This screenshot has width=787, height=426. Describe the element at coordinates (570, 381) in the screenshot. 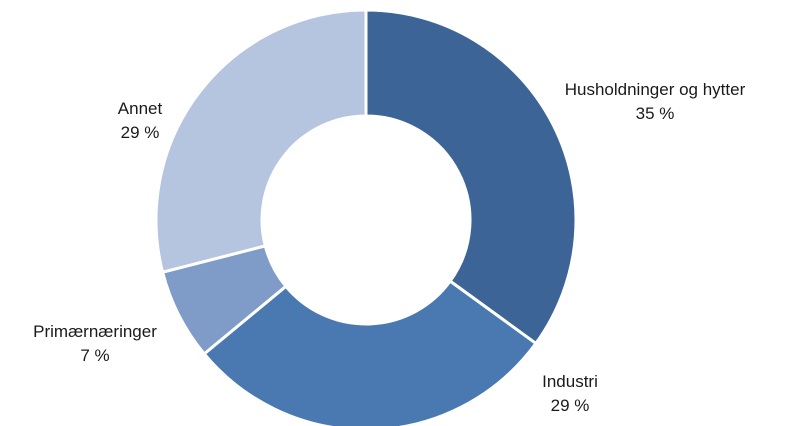

I see `label-industri-name: Industri` at that location.